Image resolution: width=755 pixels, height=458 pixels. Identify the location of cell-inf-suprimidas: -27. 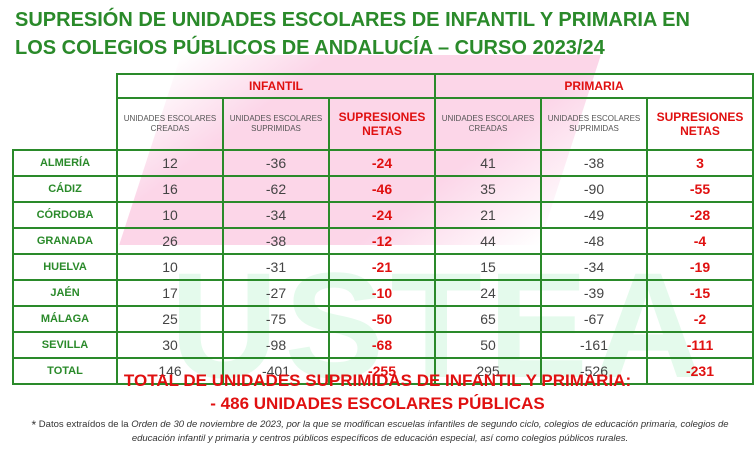
(276, 293).